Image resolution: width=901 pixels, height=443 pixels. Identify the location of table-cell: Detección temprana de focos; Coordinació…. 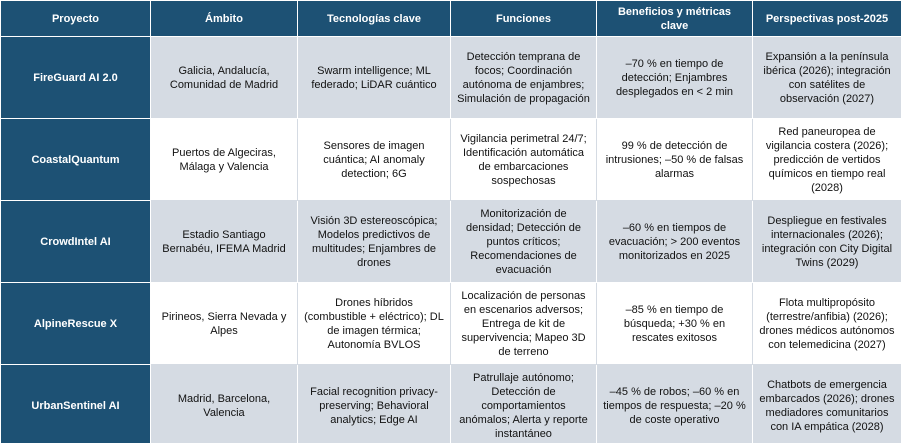
(523, 77).